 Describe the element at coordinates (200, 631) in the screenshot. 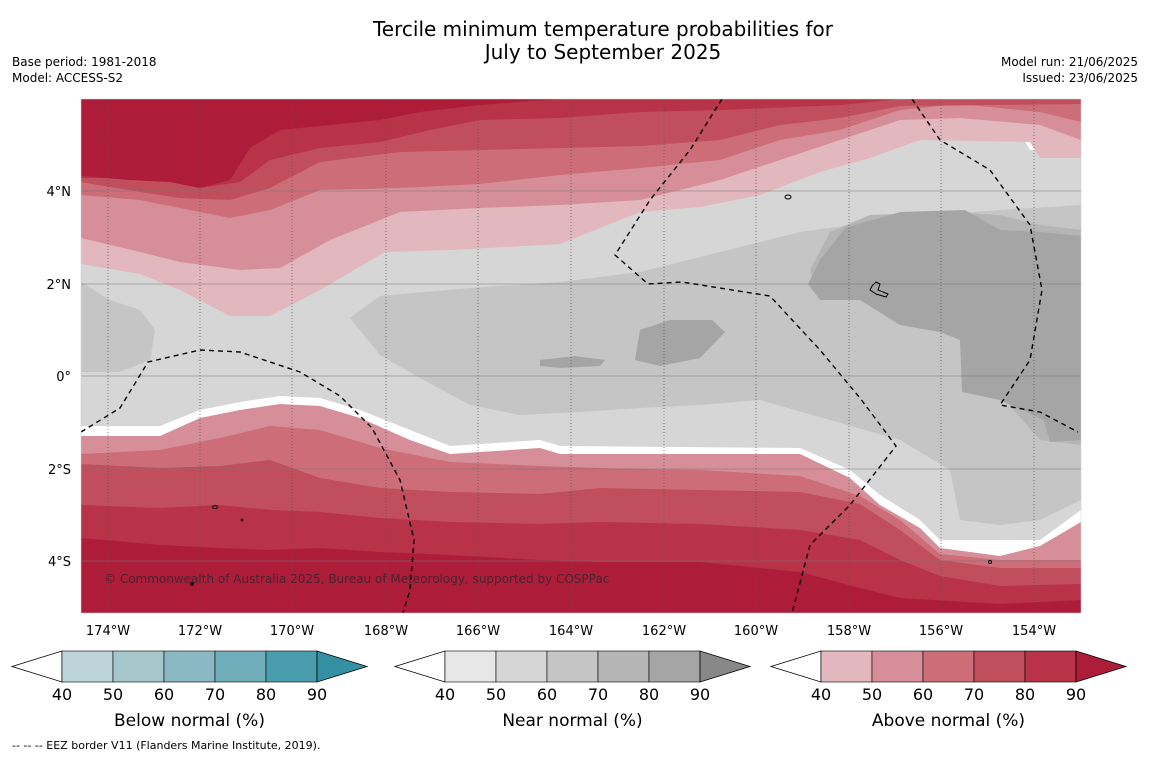

I see `lon-label: 172°W` at that location.